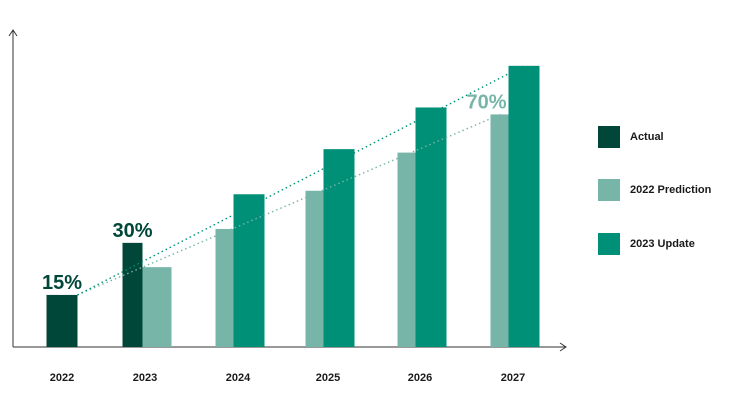 The width and height of the screenshot is (734, 407). Describe the element at coordinates (662, 244) in the screenshot. I see `legend-label-2023-update: 2023 Update` at that location.